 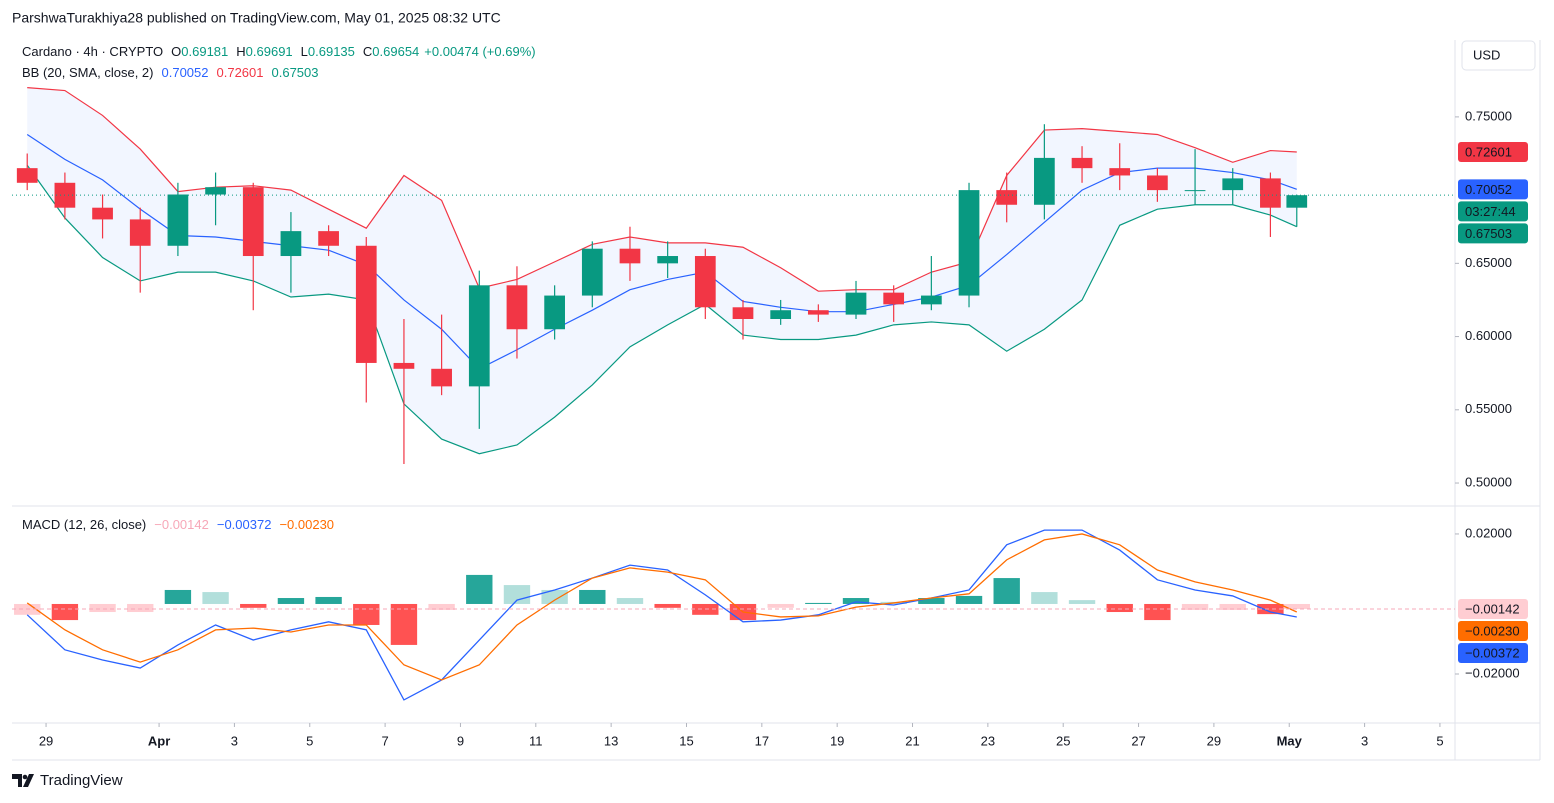 What do you see at coordinates (367, 51) in the screenshot?
I see `ohlc-label: C` at bounding box center [367, 51].